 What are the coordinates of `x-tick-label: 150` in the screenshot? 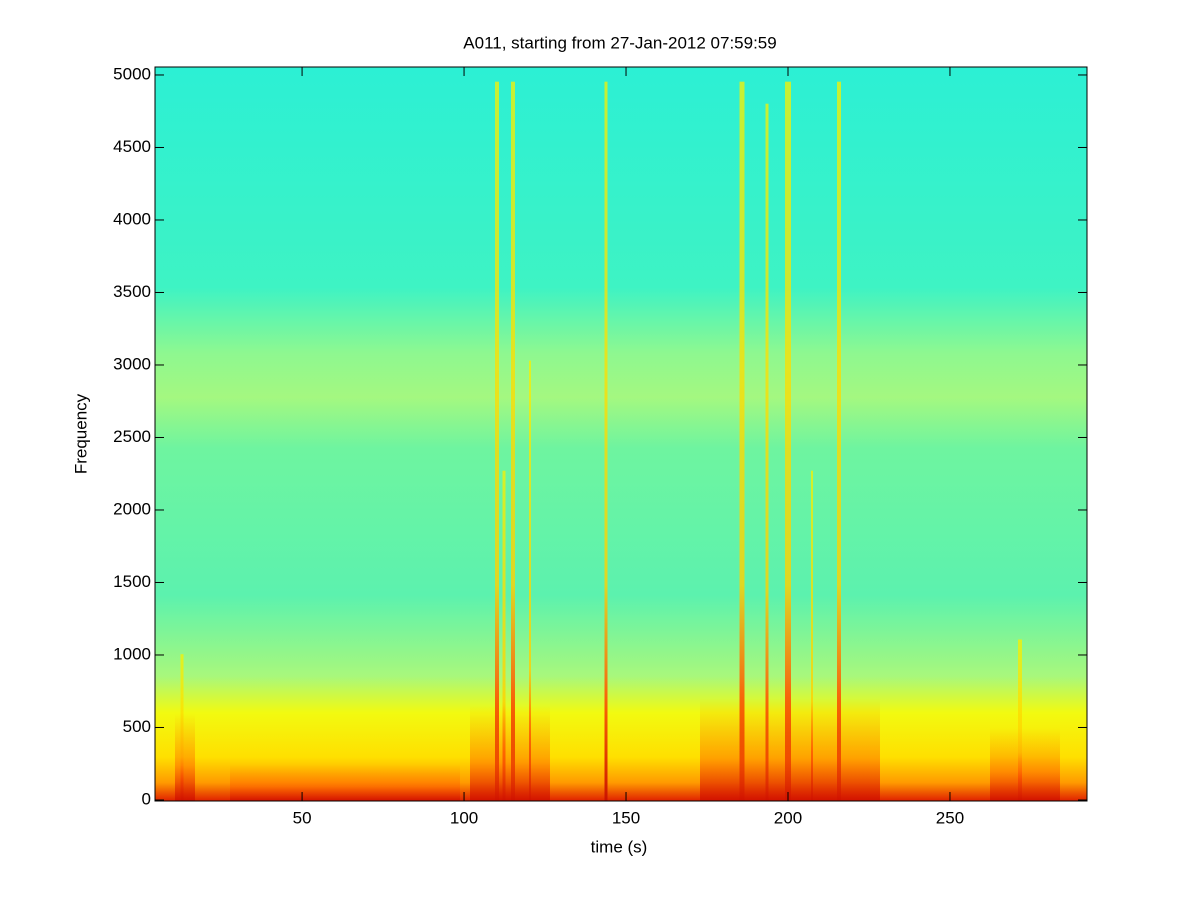 It's located at (626, 817).